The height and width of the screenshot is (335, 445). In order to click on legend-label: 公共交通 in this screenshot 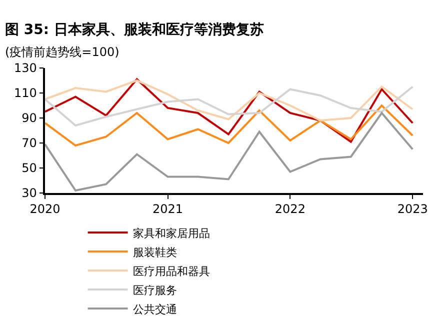, I will do `click(154, 309)`.